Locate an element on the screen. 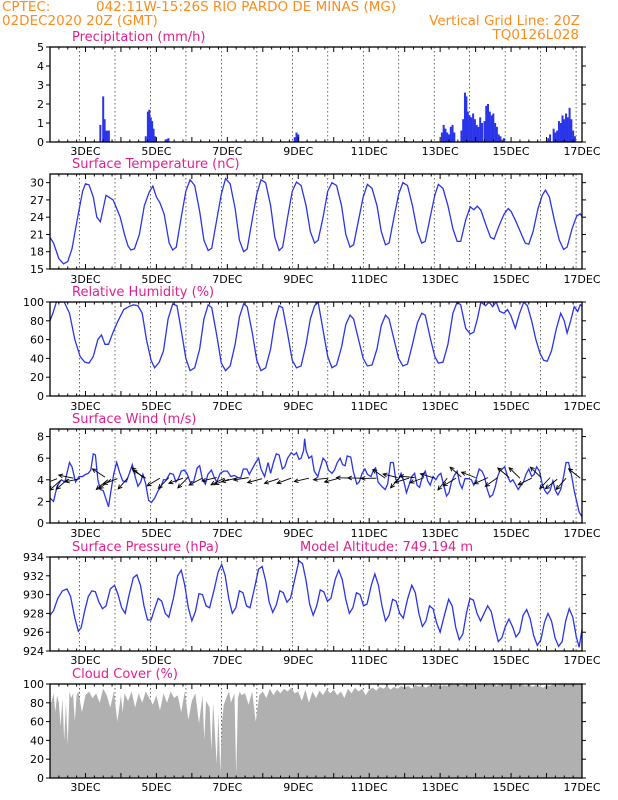 This screenshot has width=618, height=800. precipitation-x-tick-label: 17DEC is located at coordinates (581, 151).